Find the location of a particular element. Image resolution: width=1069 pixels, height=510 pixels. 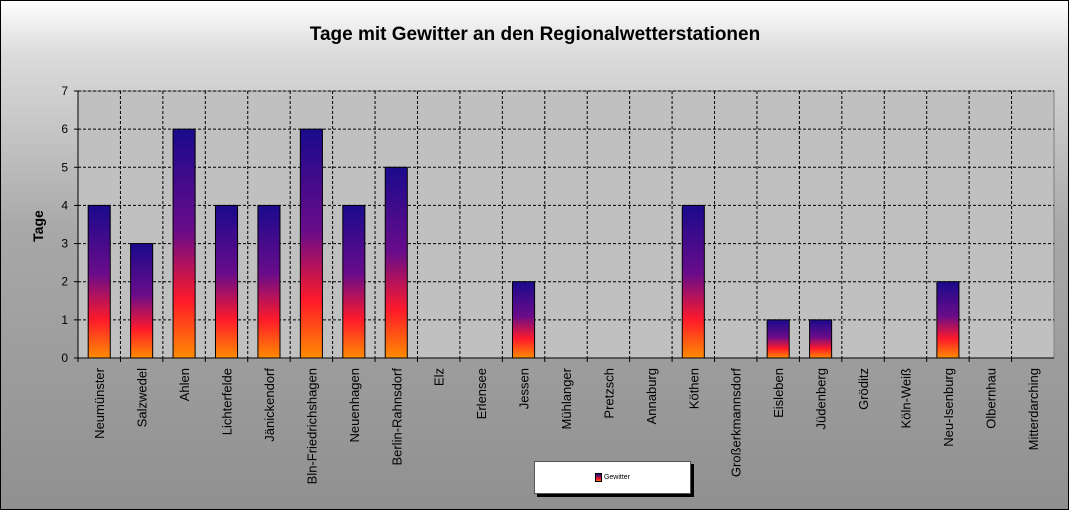

y-tick-label: 3 is located at coordinates (64, 244).